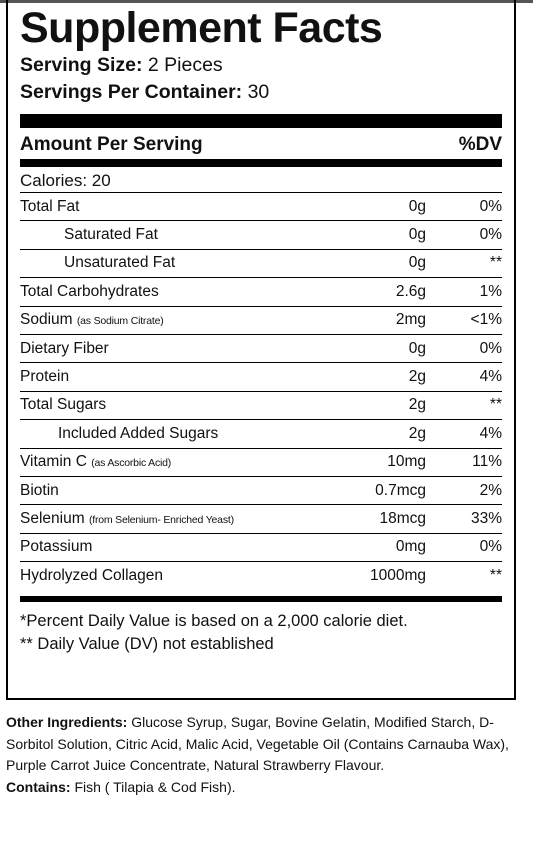 Image resolution: width=533 pixels, height=847 pixels. Describe the element at coordinates (89, 291) in the screenshot. I see `nutrient-label: Total Carbohydrates` at that location.